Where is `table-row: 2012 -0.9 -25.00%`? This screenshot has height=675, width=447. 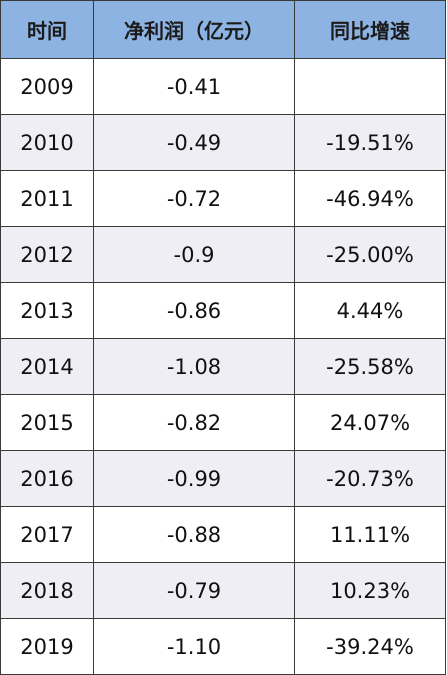
table-row: 2012 -0.9 -25.00% is located at coordinates (223, 254).